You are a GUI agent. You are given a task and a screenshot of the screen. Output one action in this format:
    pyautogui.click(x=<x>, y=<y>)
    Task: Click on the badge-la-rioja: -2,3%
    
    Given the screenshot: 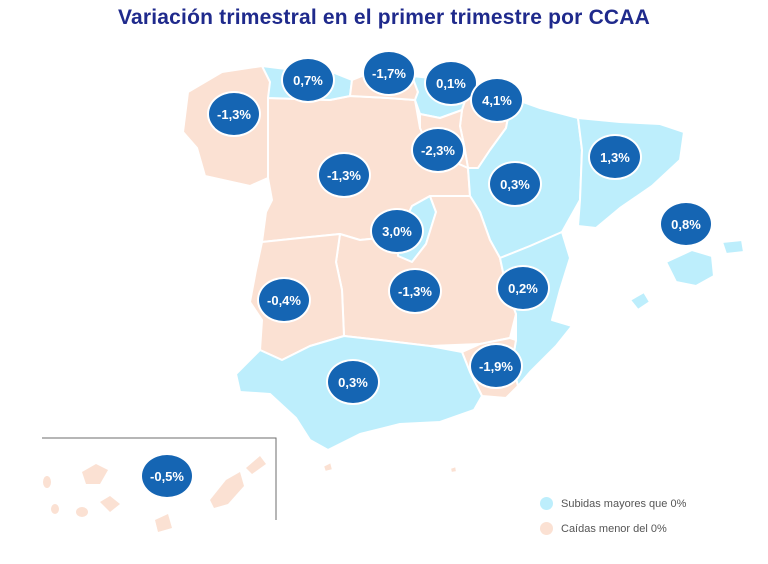 What is the action you would take?
    pyautogui.click(x=438, y=150)
    